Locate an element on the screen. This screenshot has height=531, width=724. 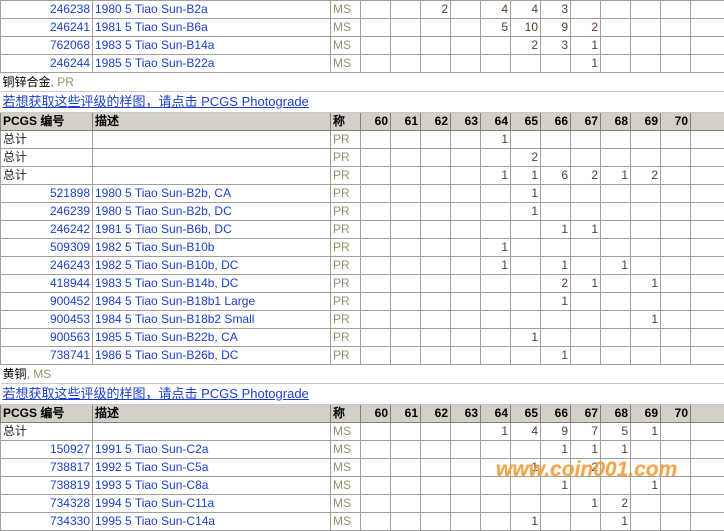
row-description: 1985 5 Tiao Sun-B22a is located at coordinates (212, 64).